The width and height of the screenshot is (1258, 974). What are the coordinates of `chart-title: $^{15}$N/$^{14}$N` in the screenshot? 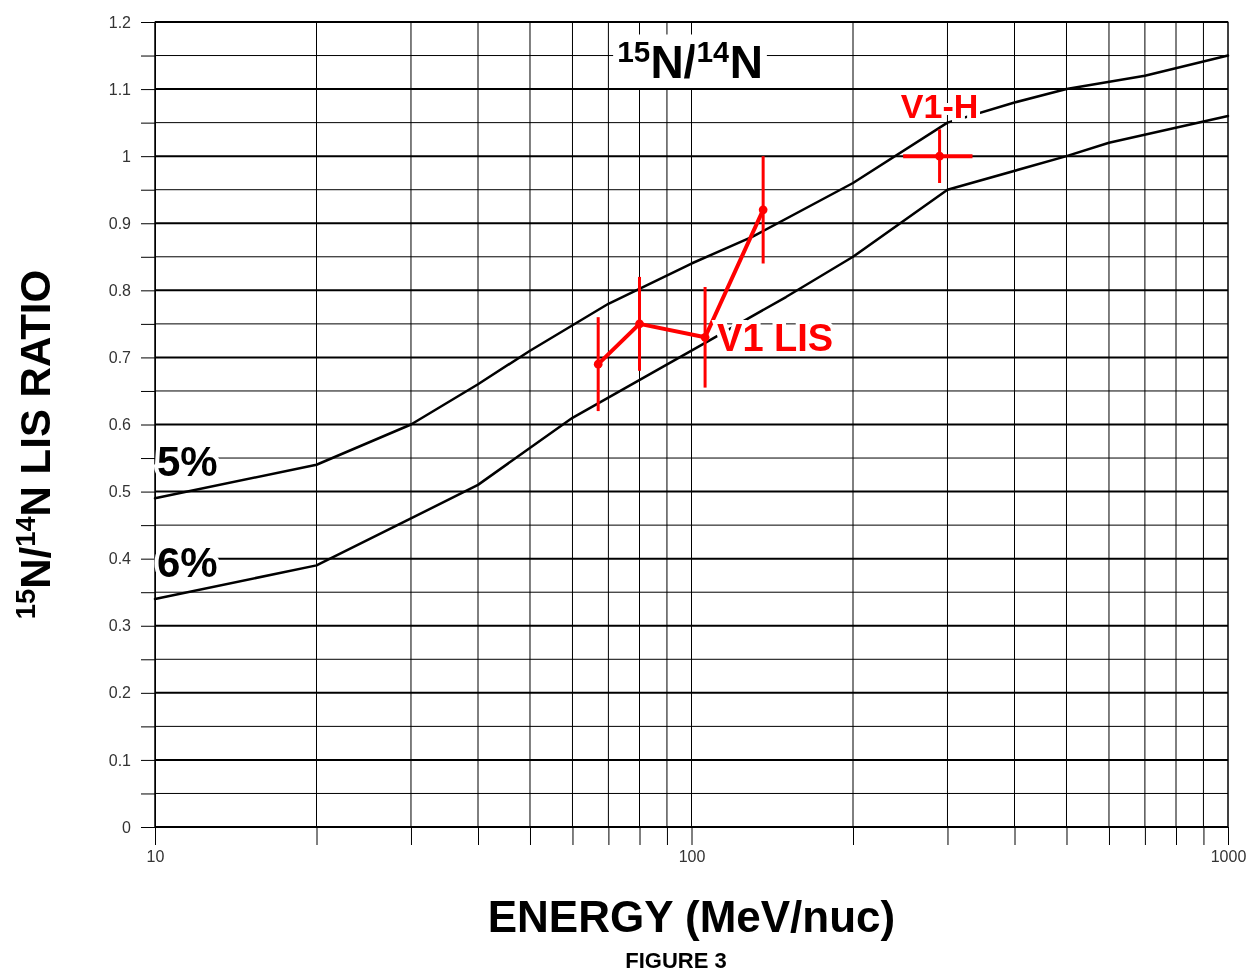 It's located at (690, 61).